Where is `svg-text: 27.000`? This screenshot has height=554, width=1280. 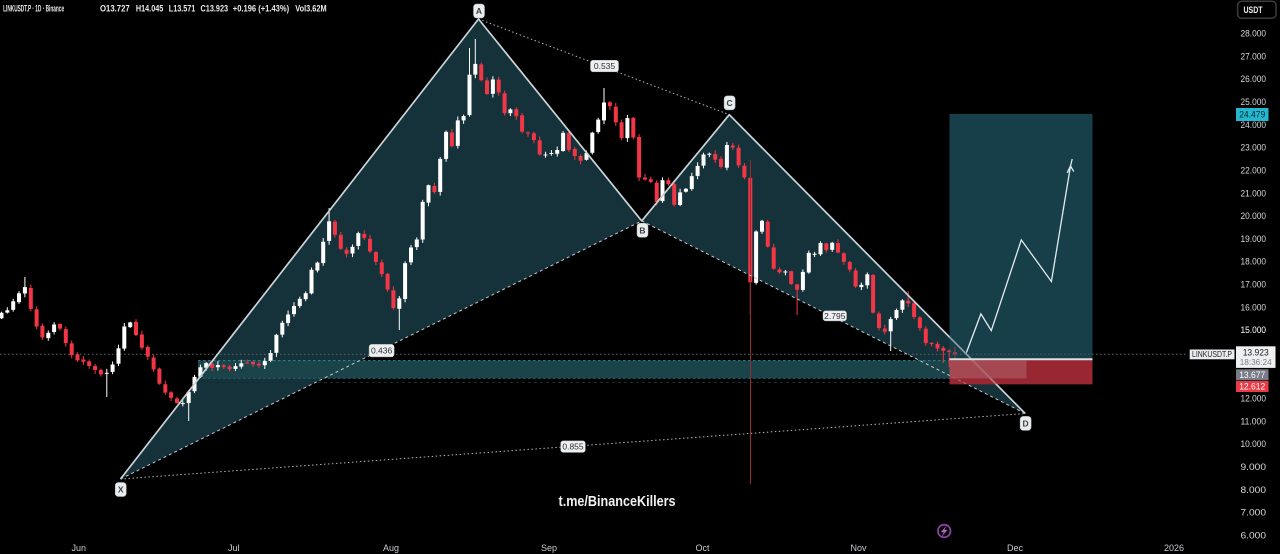
svg-text: 27.000 is located at coordinates (1254, 56).